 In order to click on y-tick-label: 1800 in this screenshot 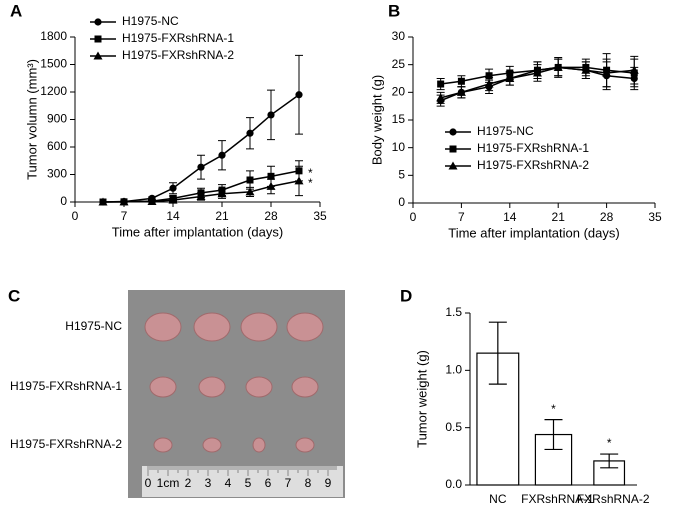, I will do `click(53, 36)`.